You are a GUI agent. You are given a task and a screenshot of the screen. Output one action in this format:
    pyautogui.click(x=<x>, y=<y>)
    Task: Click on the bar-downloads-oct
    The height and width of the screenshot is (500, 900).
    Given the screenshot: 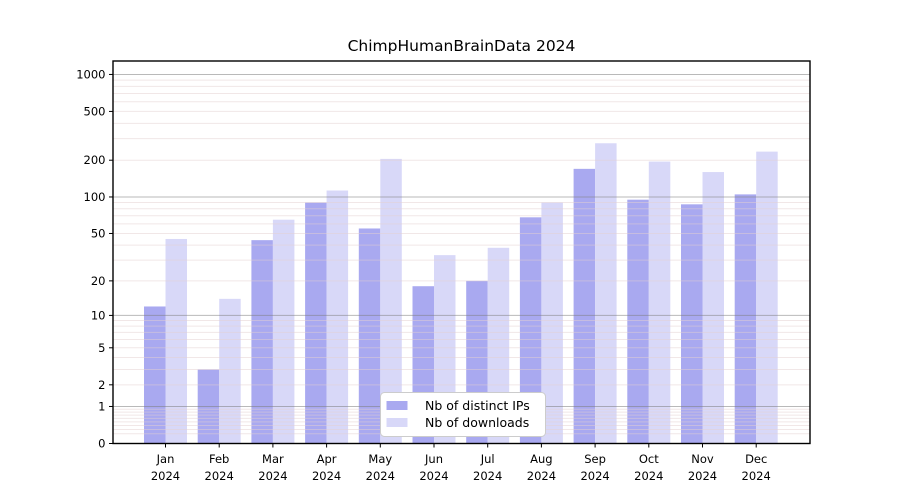 What is the action you would take?
    pyautogui.click(x=659, y=302)
    